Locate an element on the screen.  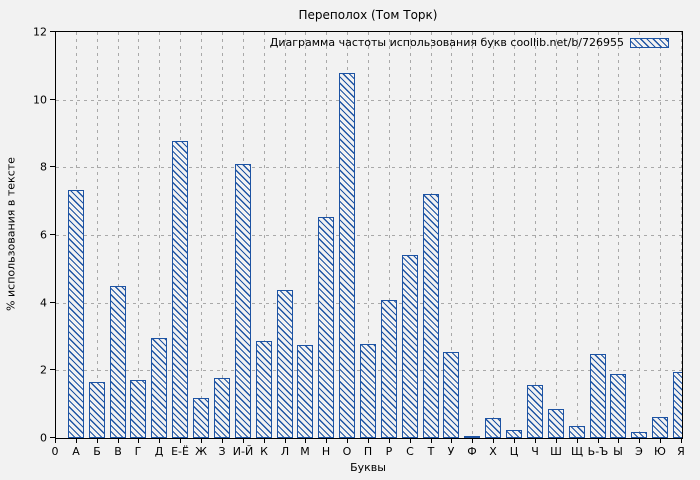
y-tick-label: 8 is located at coordinates (43, 167).